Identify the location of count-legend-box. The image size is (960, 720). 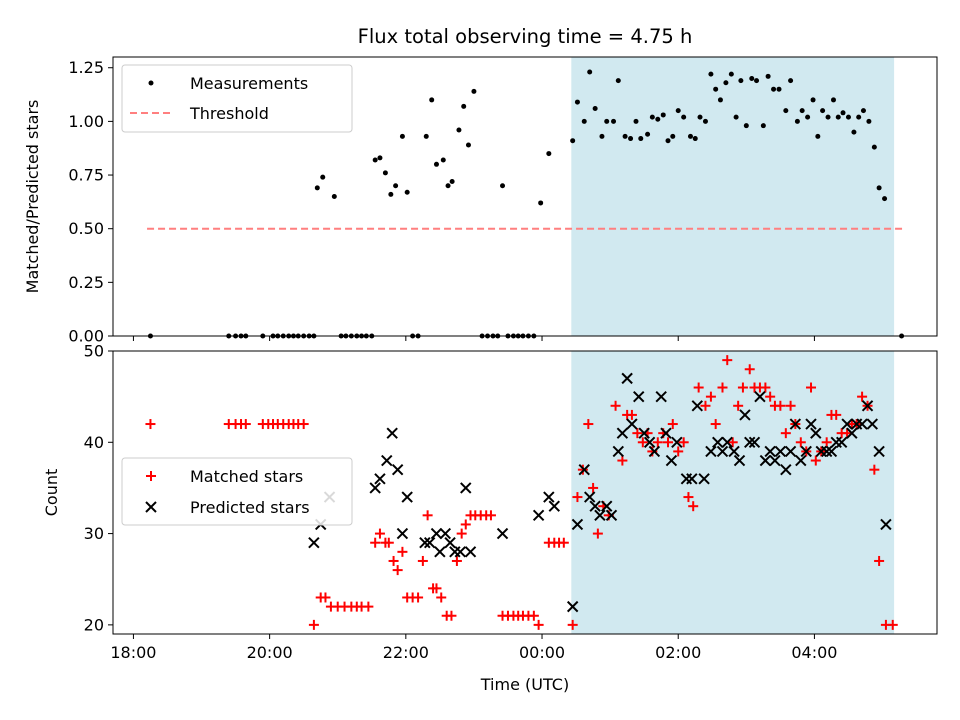
(237, 491).